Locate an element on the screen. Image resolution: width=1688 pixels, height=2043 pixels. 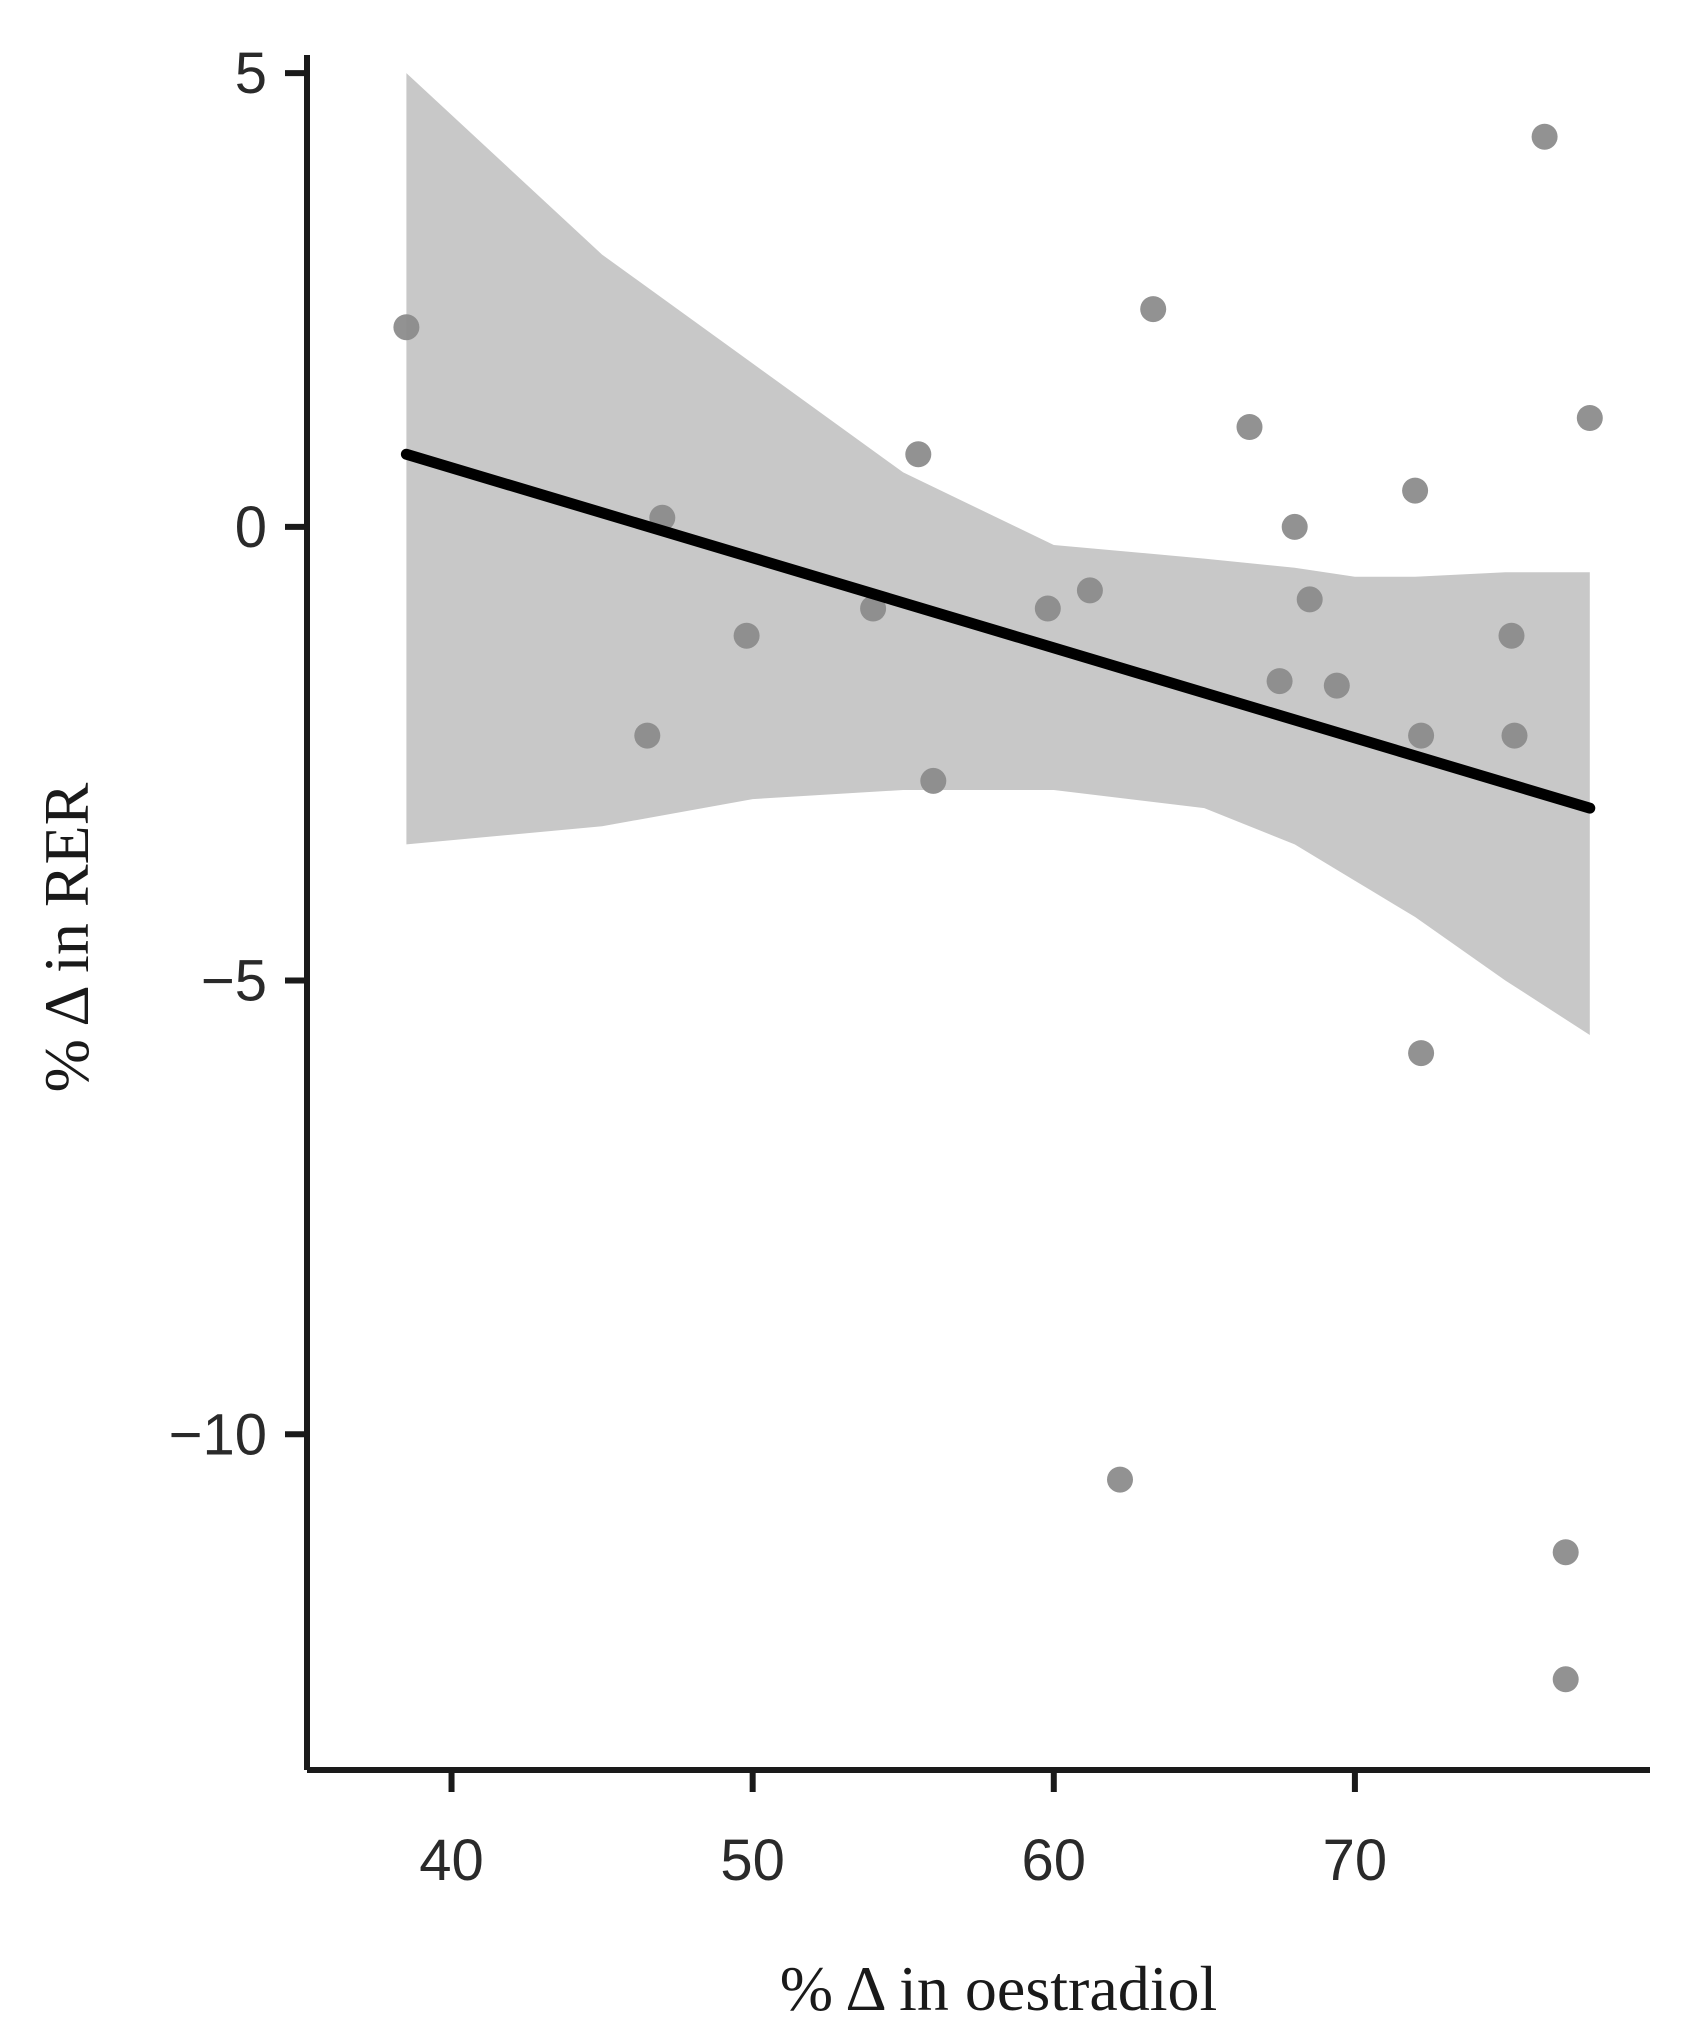
x-tick-label: 60 is located at coordinates (1054, 1860).